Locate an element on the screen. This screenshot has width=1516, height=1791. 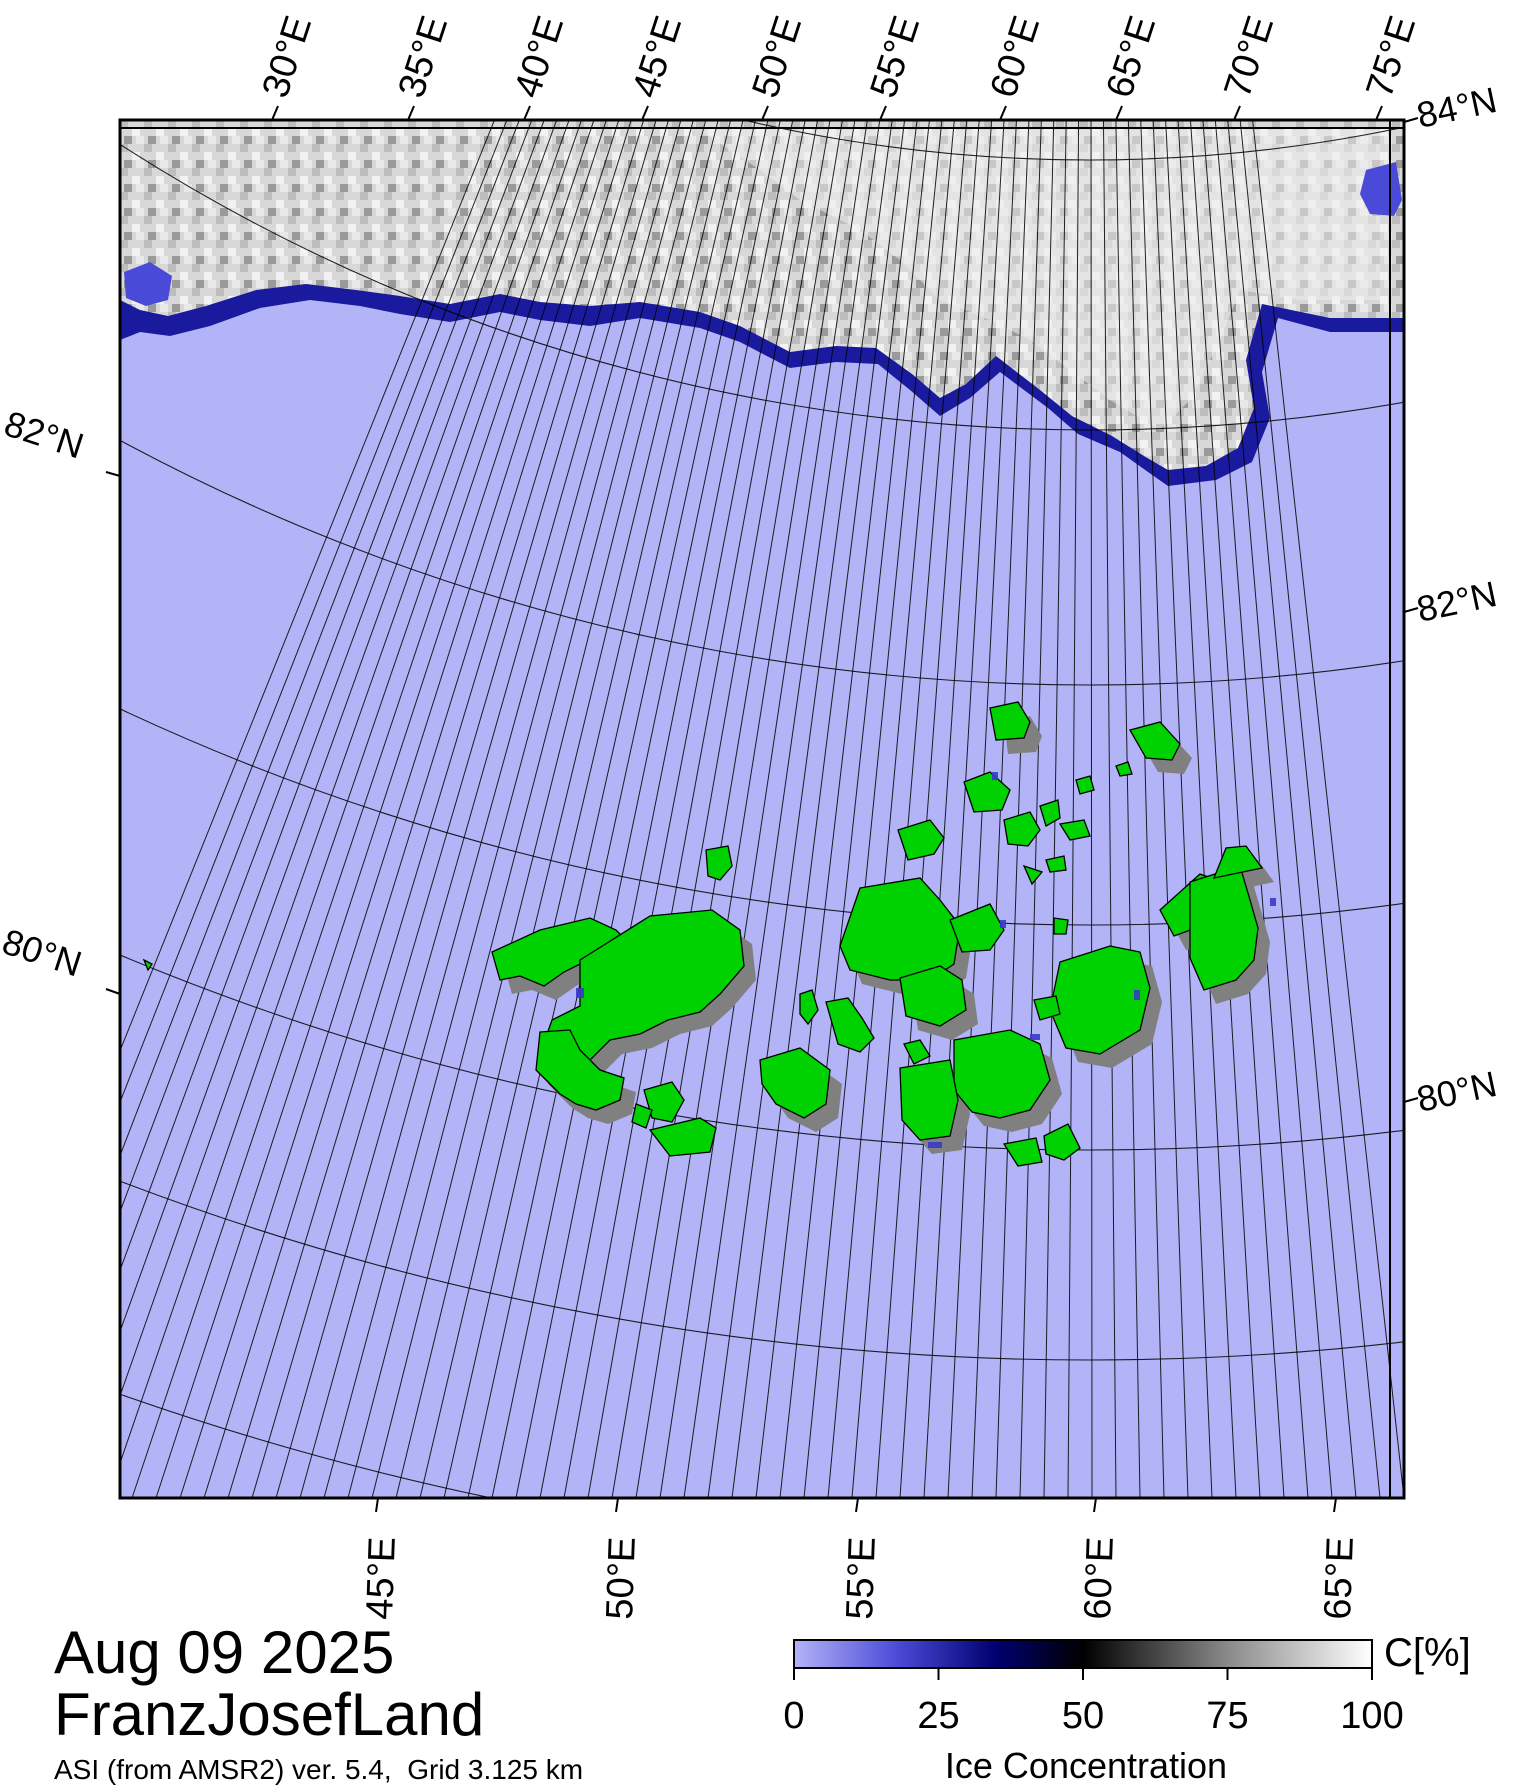
legend-tick-label: 75 is located at coordinates (1227, 1716).